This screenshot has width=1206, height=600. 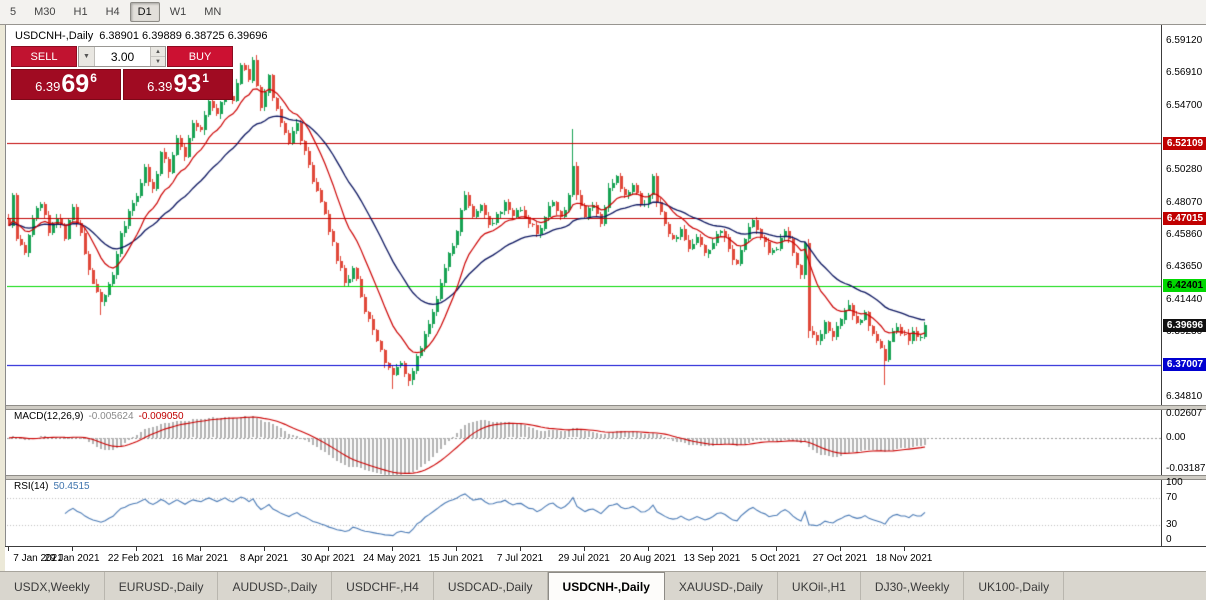 I want to click on volume-field: 3.00, so click(x=122, y=56).